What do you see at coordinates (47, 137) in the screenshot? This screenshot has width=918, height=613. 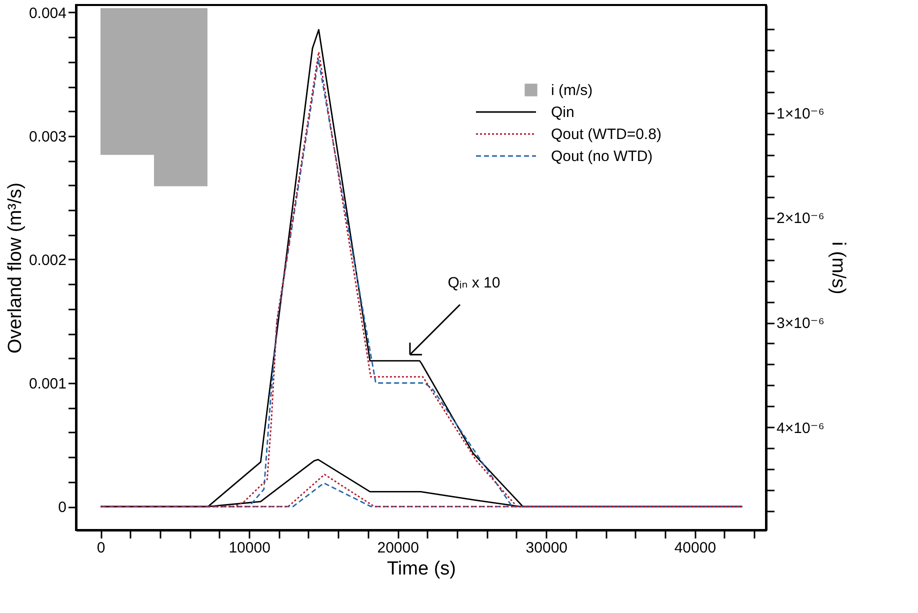 I see `y-tick-label: 0.003` at bounding box center [47, 137].